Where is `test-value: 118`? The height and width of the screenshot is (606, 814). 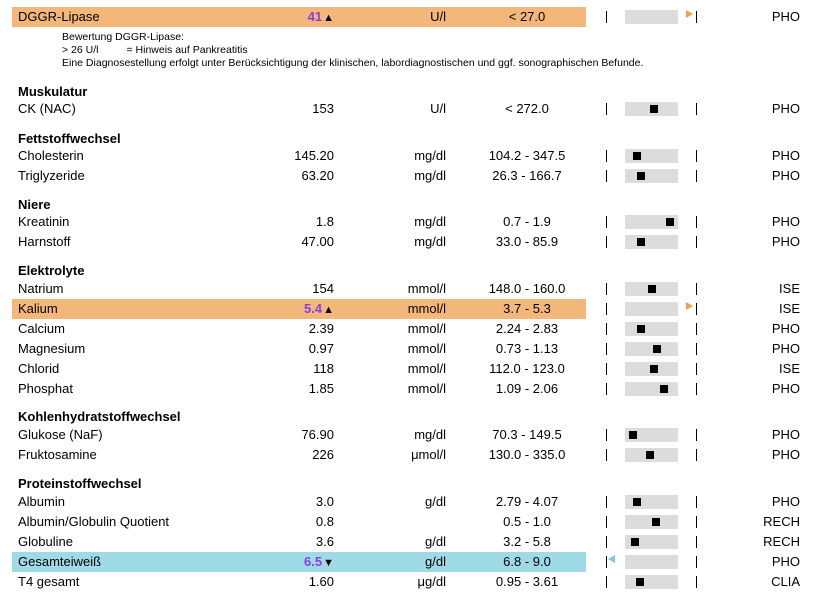 test-value: 118 is located at coordinates (283, 369).